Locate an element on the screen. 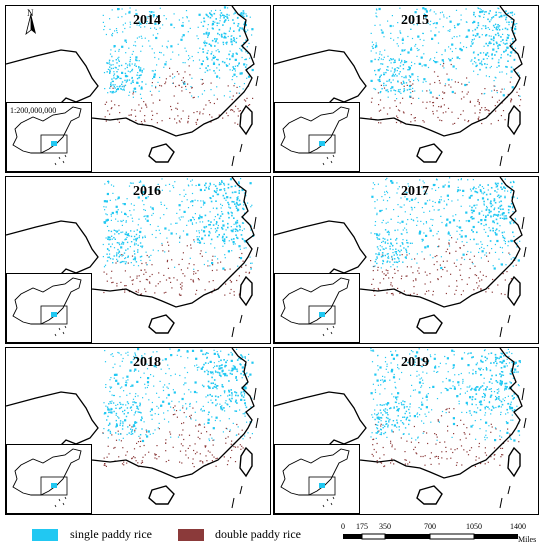  scale-bar-graphic is located at coordinates (430, 536).